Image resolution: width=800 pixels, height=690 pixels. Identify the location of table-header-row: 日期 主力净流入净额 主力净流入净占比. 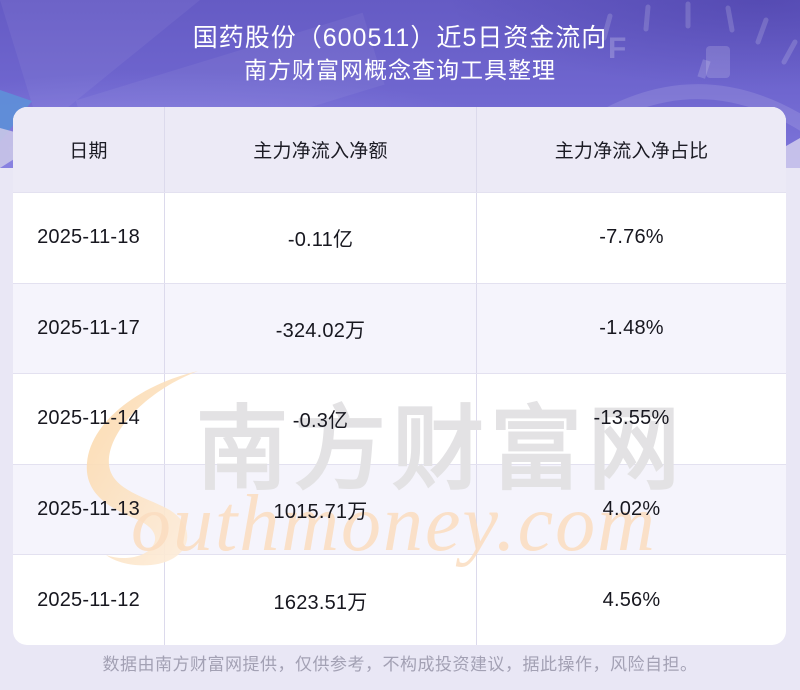
(399, 149).